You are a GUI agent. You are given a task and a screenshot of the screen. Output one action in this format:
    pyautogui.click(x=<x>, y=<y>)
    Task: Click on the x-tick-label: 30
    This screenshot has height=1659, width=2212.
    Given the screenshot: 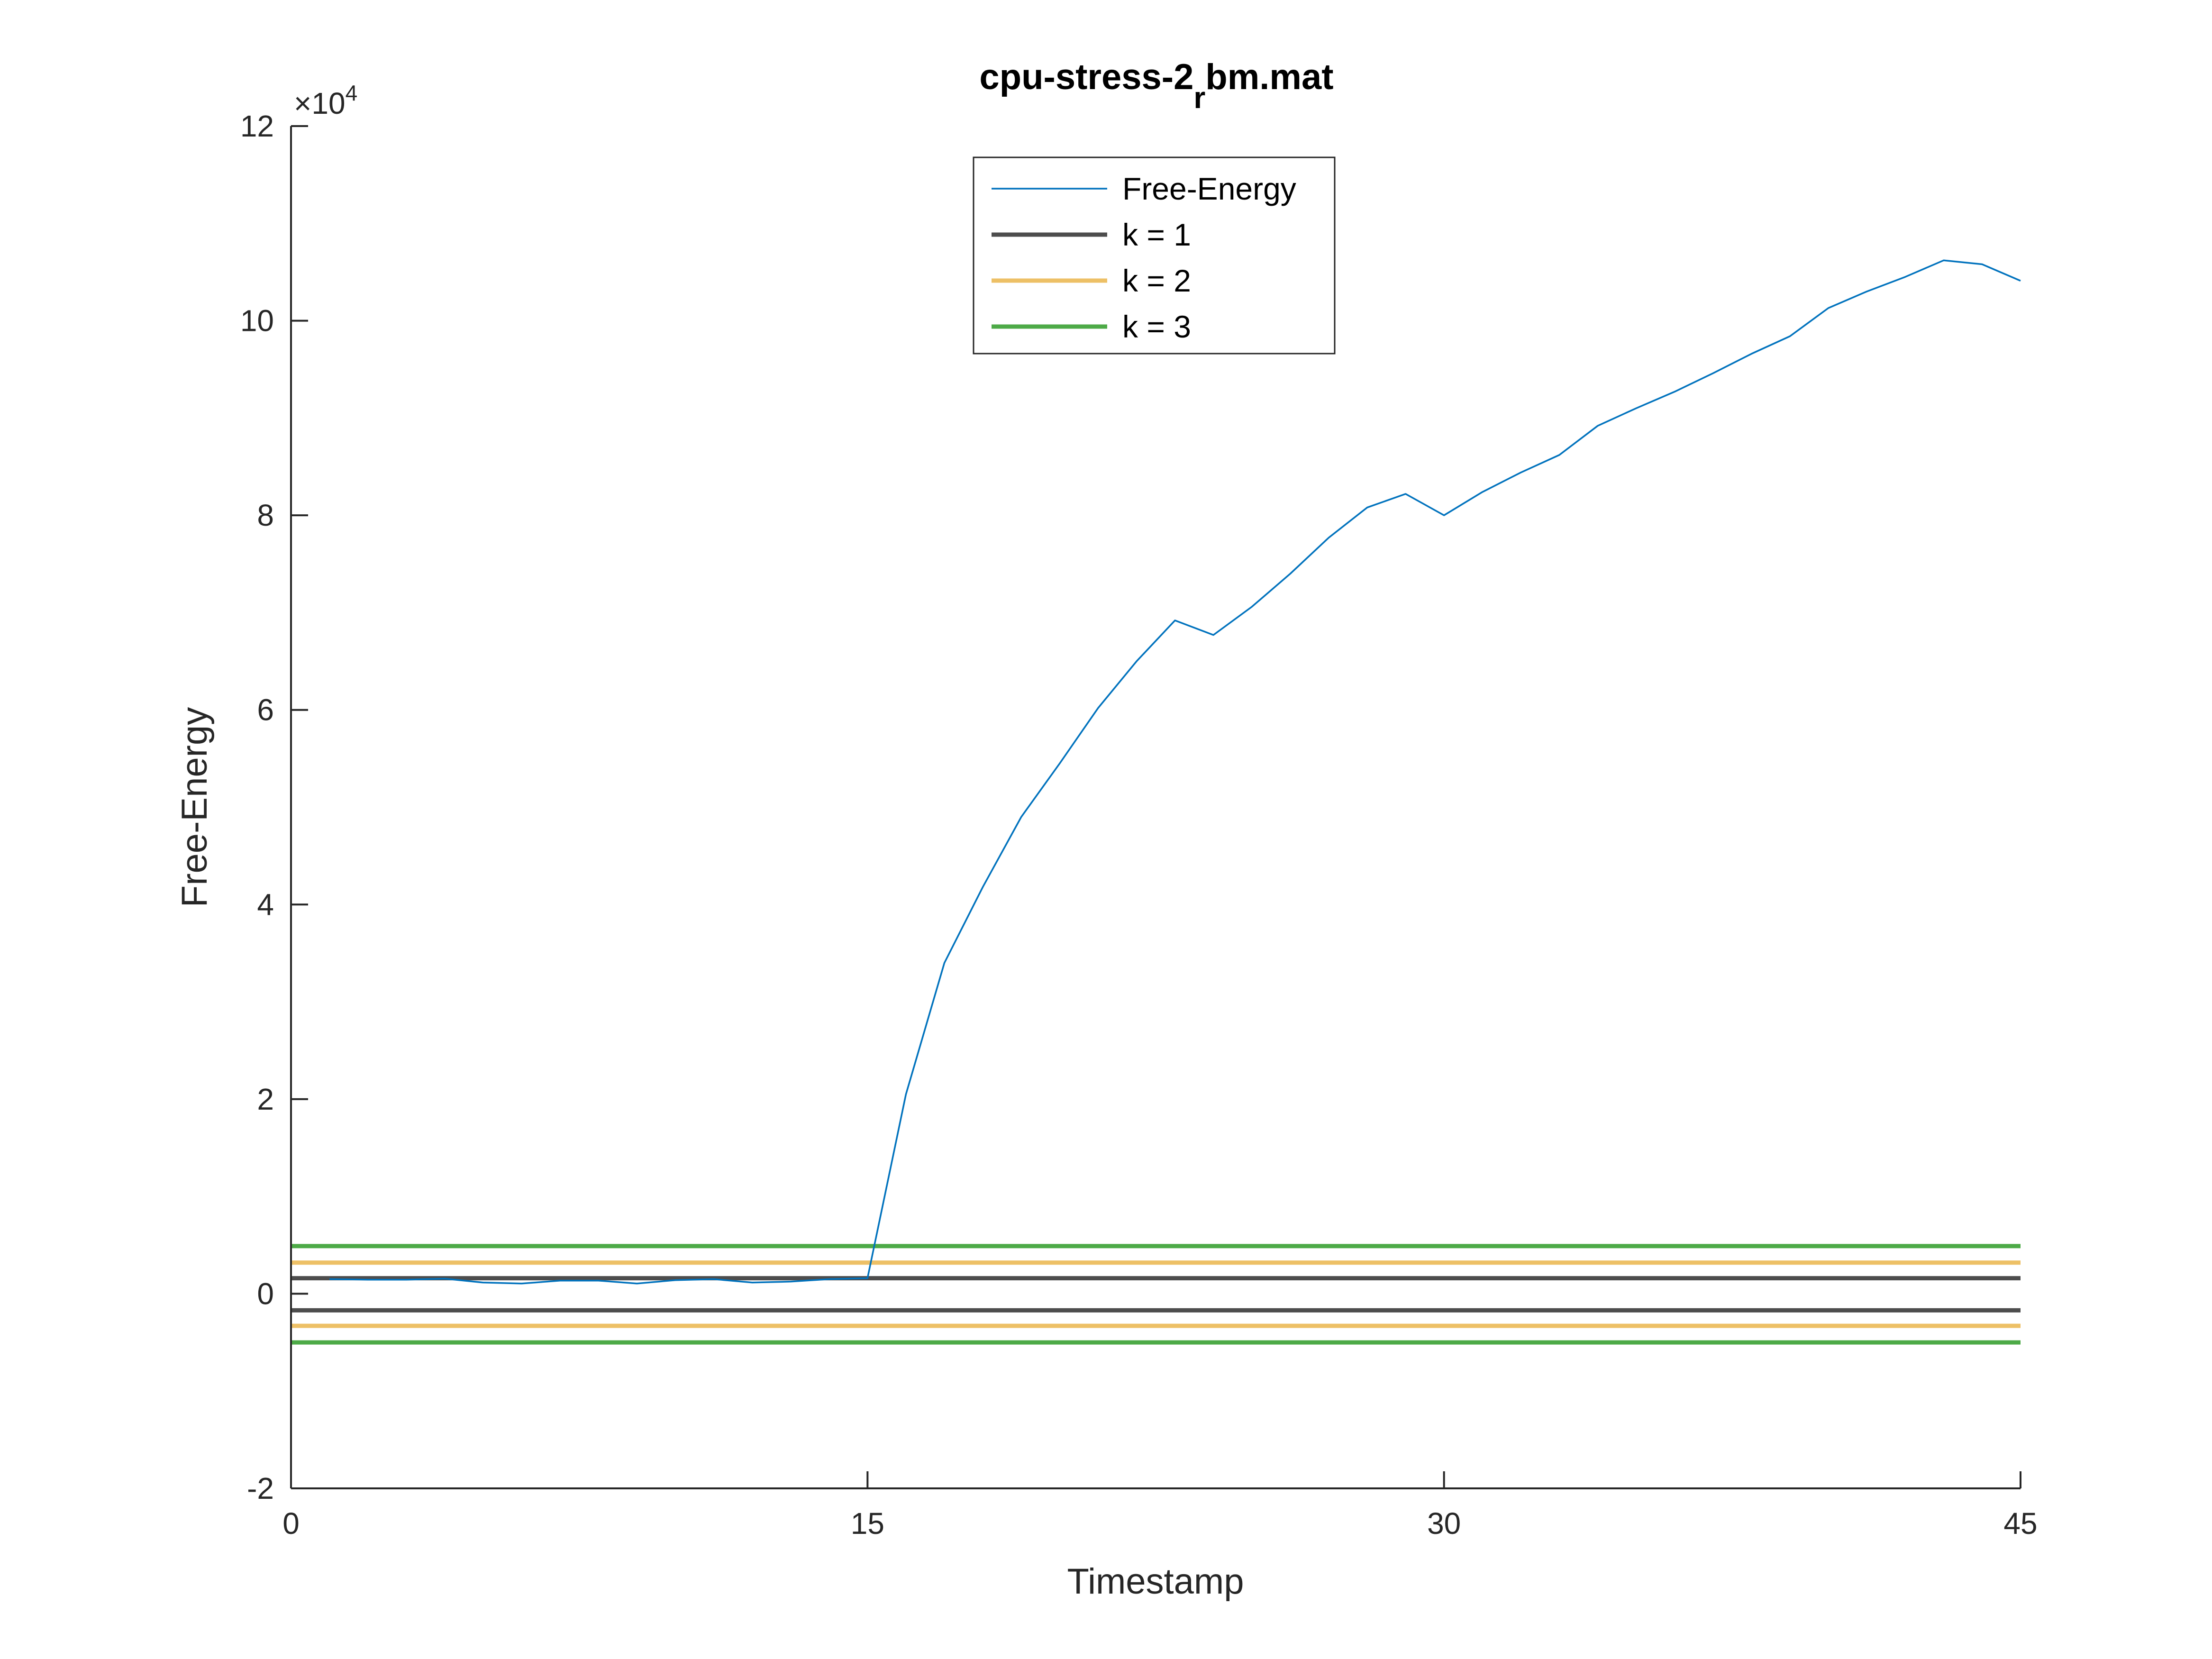 What is the action you would take?
    pyautogui.click(x=1444, y=1523)
    